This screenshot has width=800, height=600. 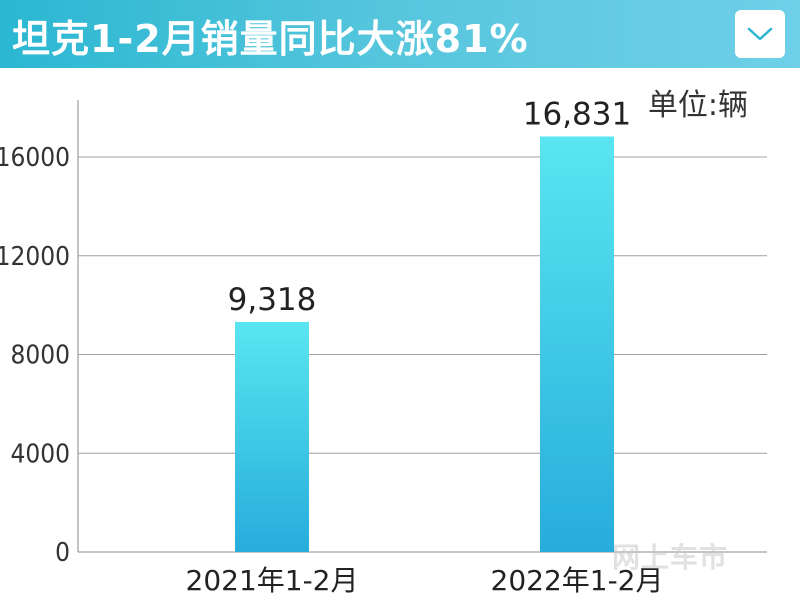 What do you see at coordinates (35, 158) in the screenshot?
I see `y-tick-label: 16000` at bounding box center [35, 158].